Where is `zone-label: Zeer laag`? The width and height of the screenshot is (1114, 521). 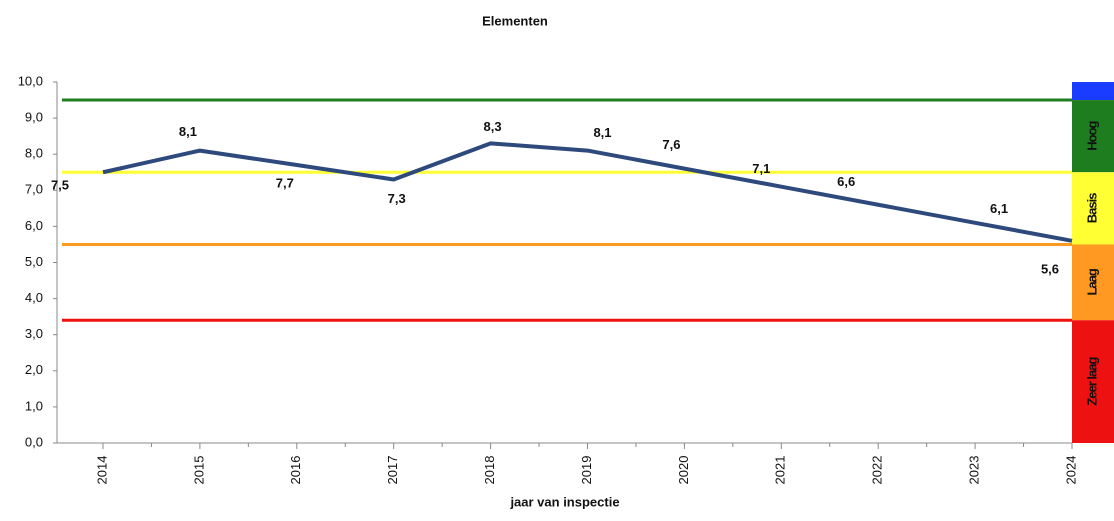 zone-label: Zeer laag is located at coordinates (1091, 381).